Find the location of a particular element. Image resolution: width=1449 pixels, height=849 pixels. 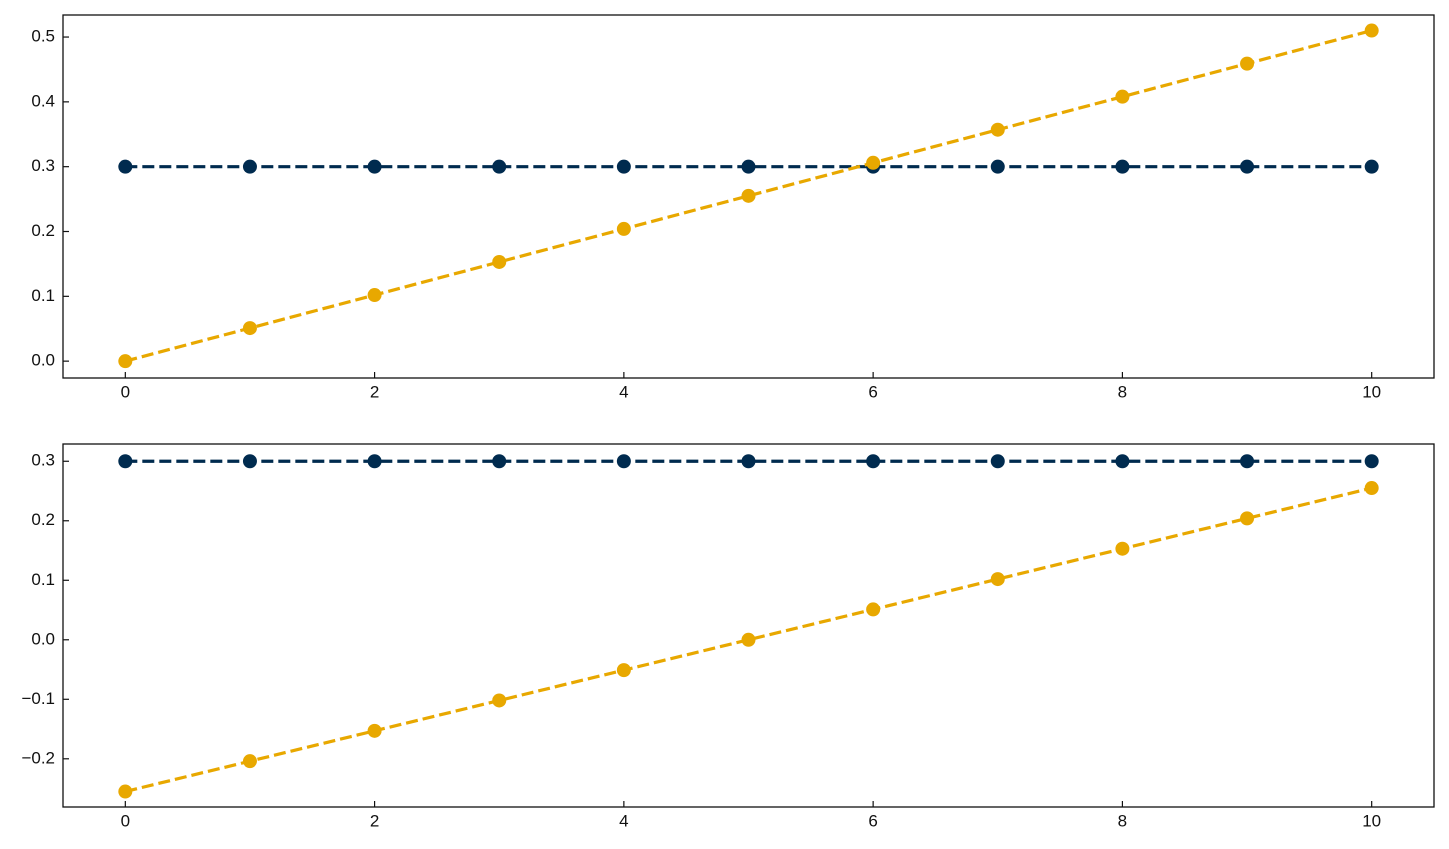

y-tick-label: 0.4 is located at coordinates (43, 100).